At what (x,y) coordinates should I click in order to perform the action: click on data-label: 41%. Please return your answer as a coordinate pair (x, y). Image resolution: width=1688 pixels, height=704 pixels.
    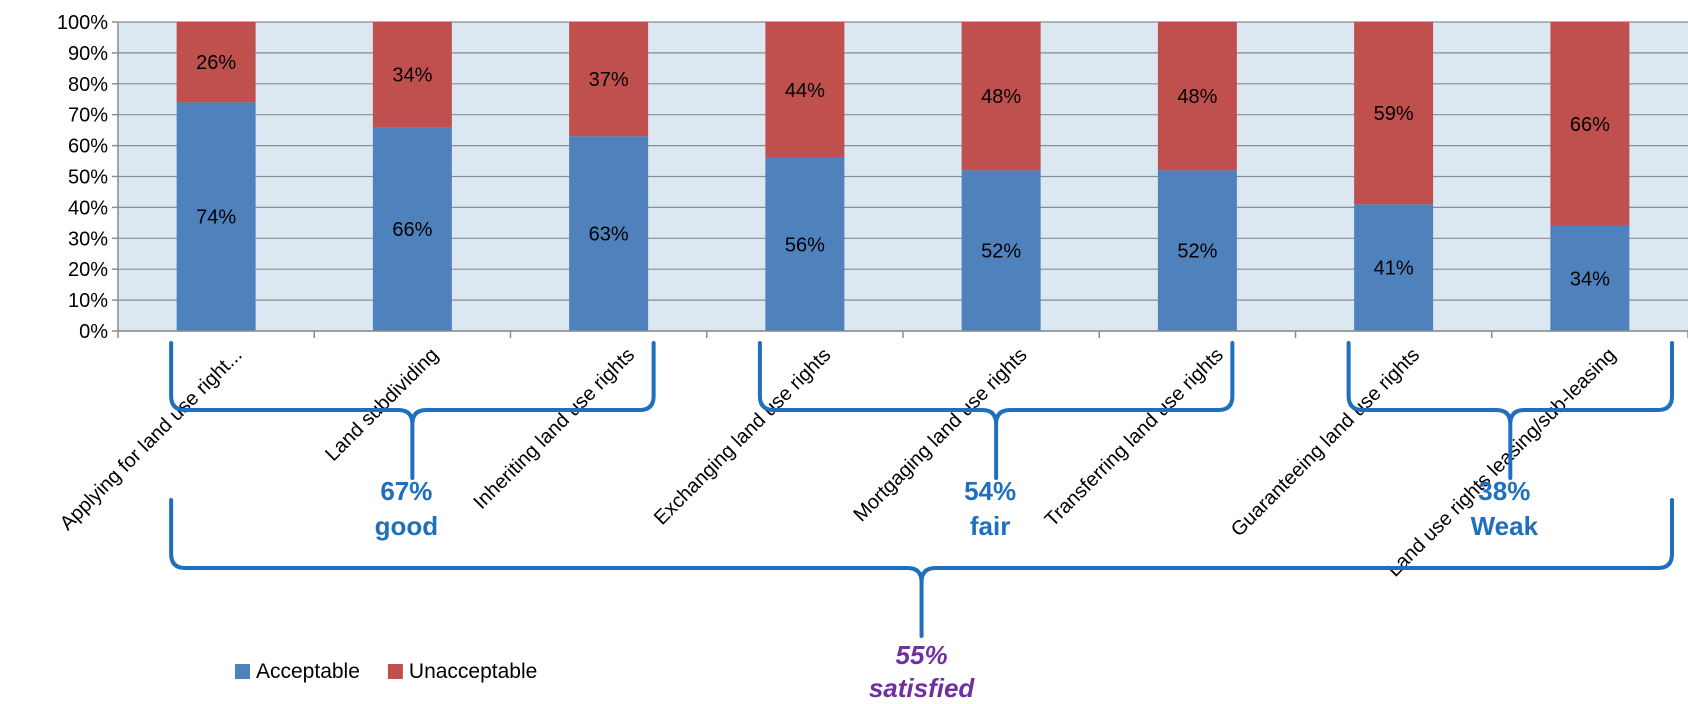
    Looking at the image, I should click on (1394, 269).